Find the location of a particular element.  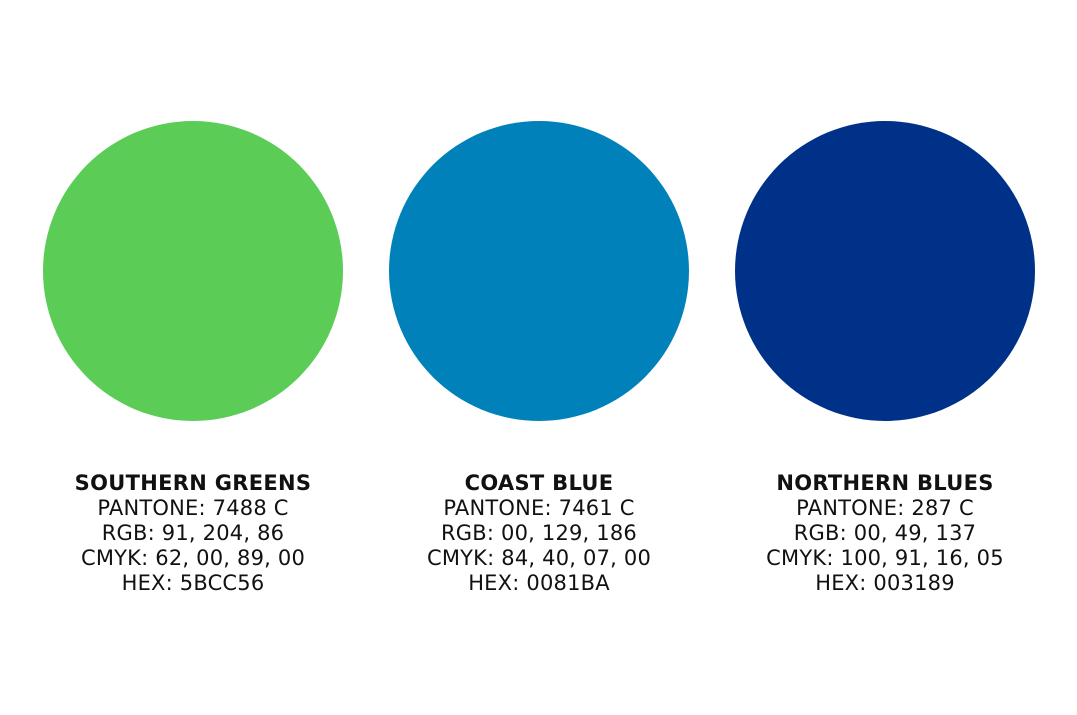

swatch-name: SOUTHERN GREENS is located at coordinates (193, 483).